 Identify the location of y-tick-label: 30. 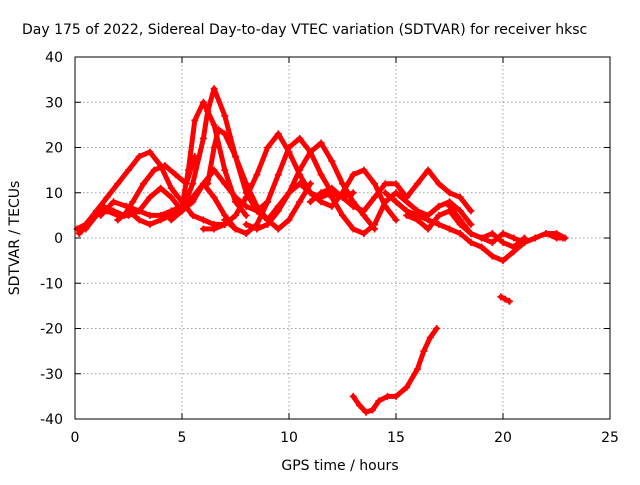
(54, 103).